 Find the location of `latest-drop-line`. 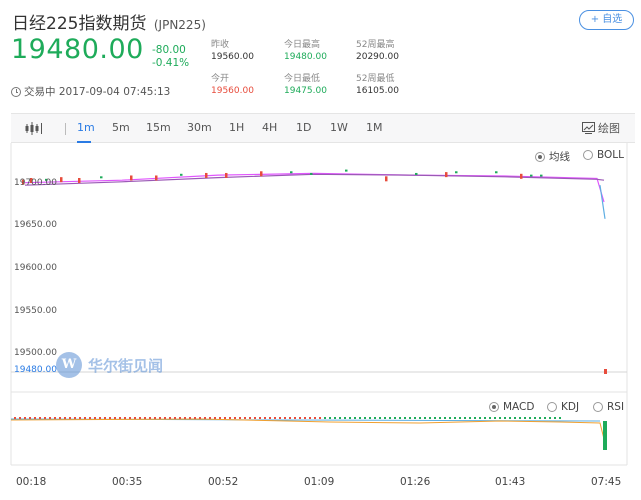

latest-drop-line is located at coordinates (602, 202).